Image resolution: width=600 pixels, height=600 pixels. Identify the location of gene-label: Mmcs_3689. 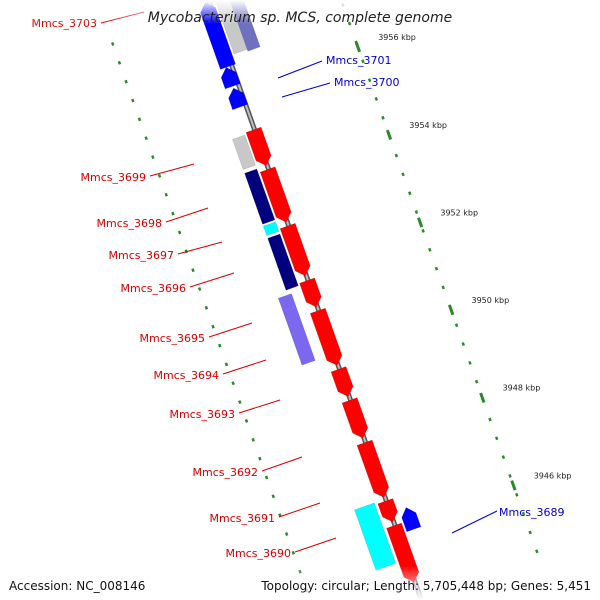
(531, 512).